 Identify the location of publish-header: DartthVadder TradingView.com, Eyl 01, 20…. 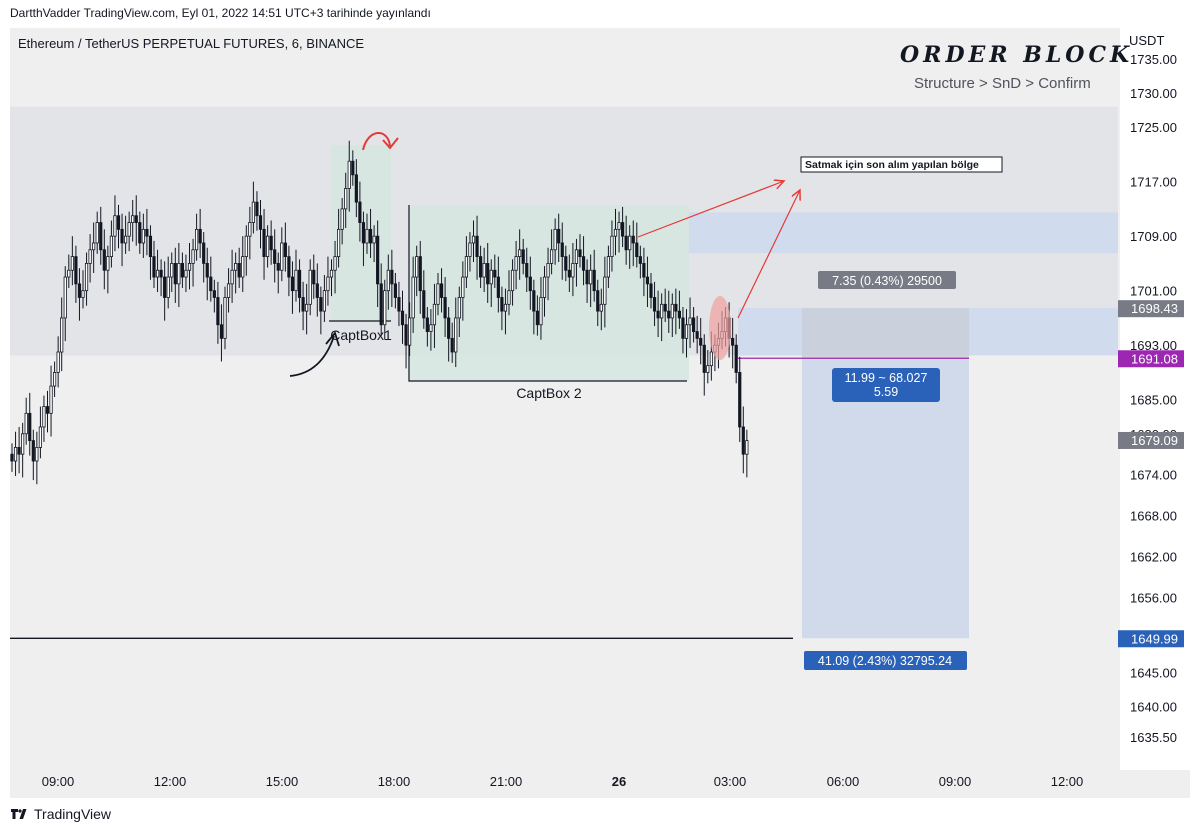
(220, 13).